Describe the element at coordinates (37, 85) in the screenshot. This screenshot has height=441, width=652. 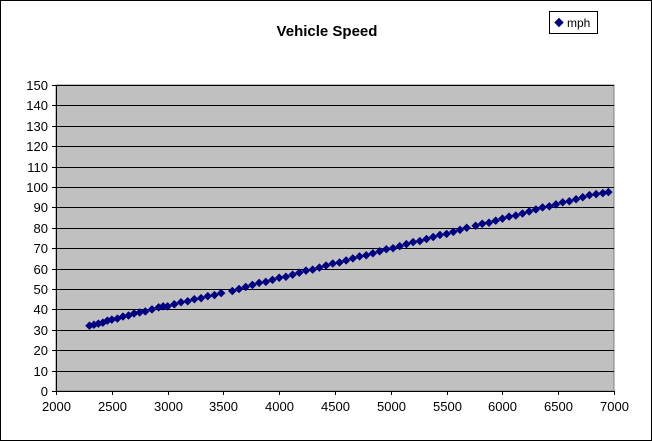
I see `y-tick-label: 150` at that location.